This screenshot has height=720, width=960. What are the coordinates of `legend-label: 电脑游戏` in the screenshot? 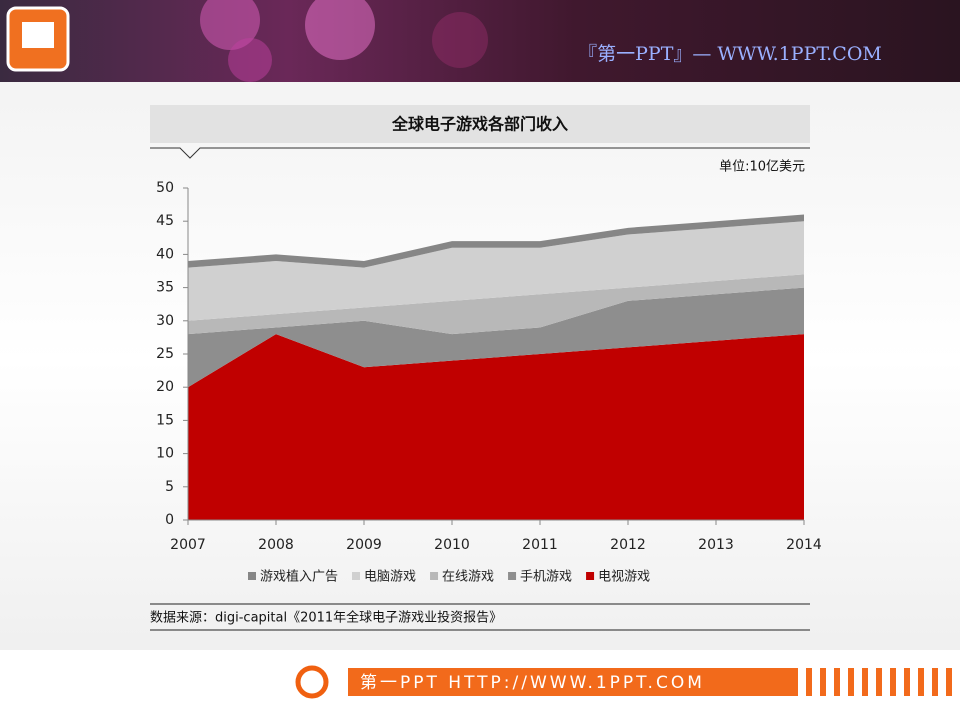 It's located at (390, 577).